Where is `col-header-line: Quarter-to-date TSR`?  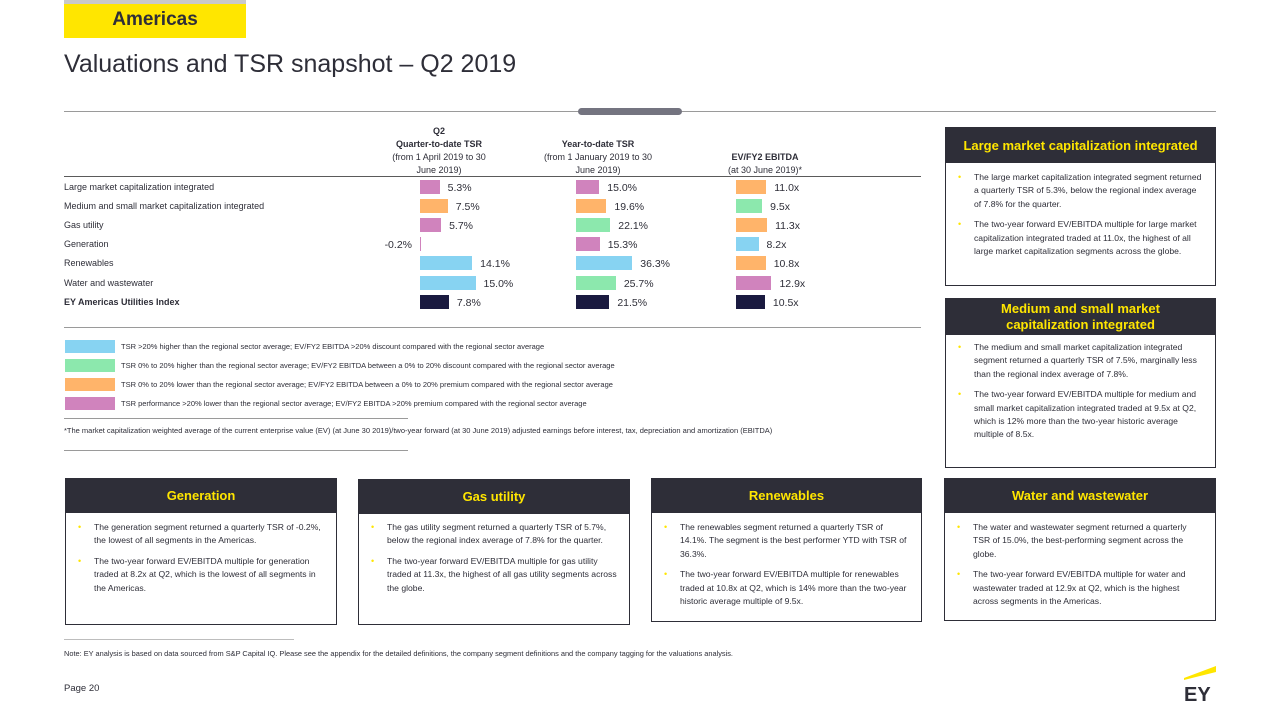
col-header-line: Quarter-to-date TSR is located at coordinates (438, 144).